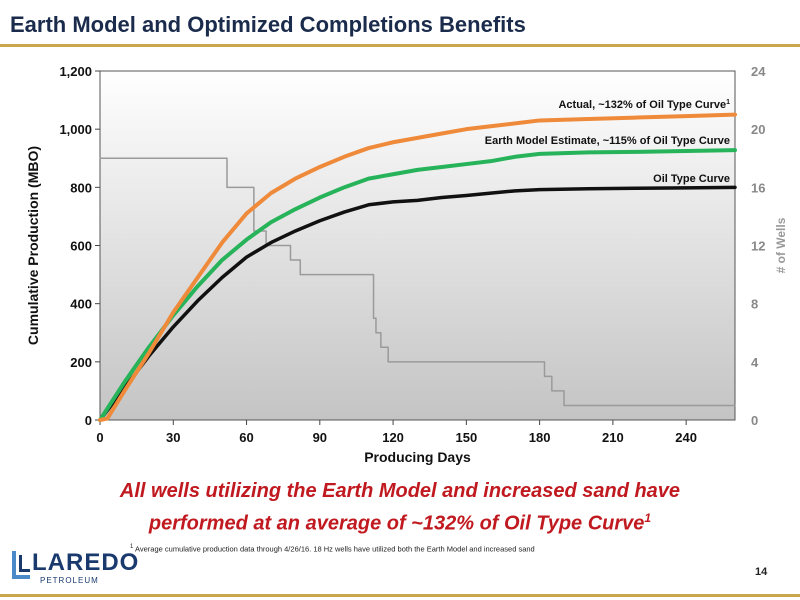 This screenshot has height=600, width=800. Describe the element at coordinates (691, 179) in the screenshot. I see `series-label-type-curve: Oil Type Curve` at that location.